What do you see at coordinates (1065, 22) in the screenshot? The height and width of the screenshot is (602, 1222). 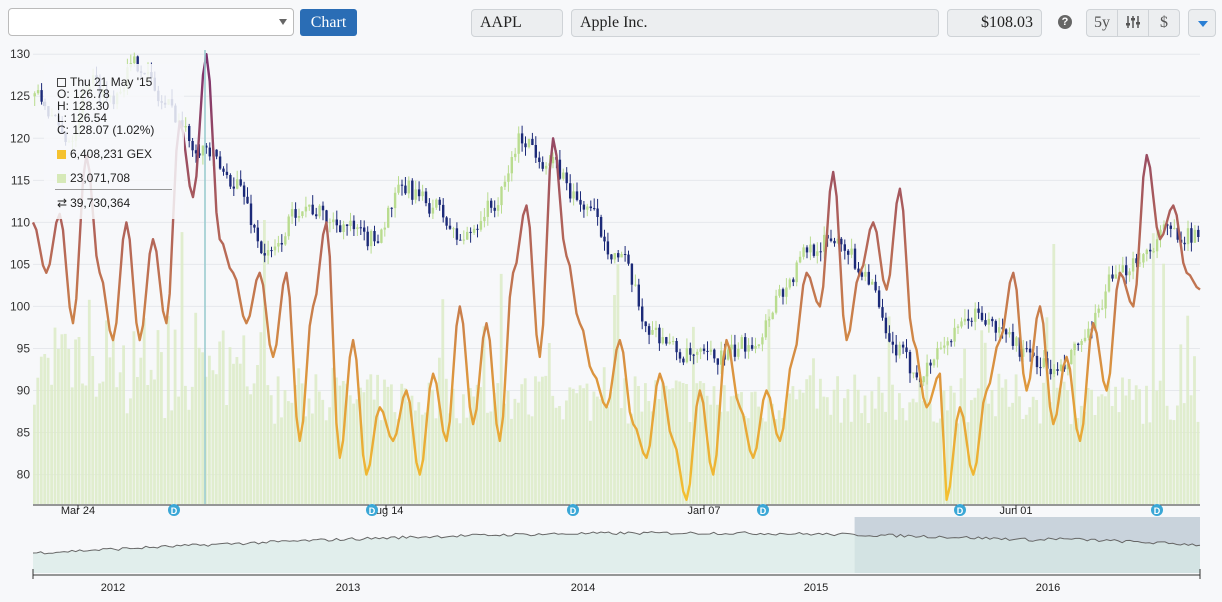 I see `help-icon: ?` at bounding box center [1065, 22].